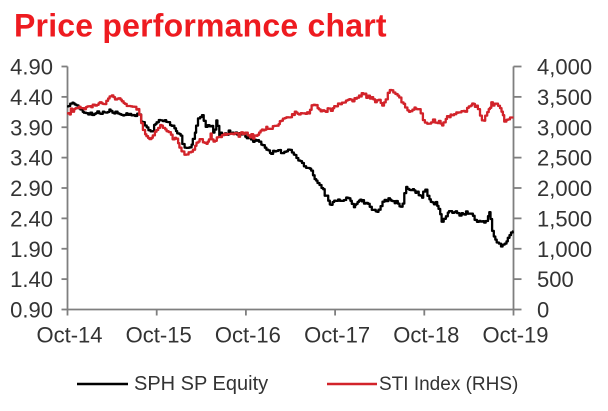 This screenshot has width=608, height=411. Describe the element at coordinates (337, 335) in the screenshot. I see `svg-text: Oct-17` at that location.